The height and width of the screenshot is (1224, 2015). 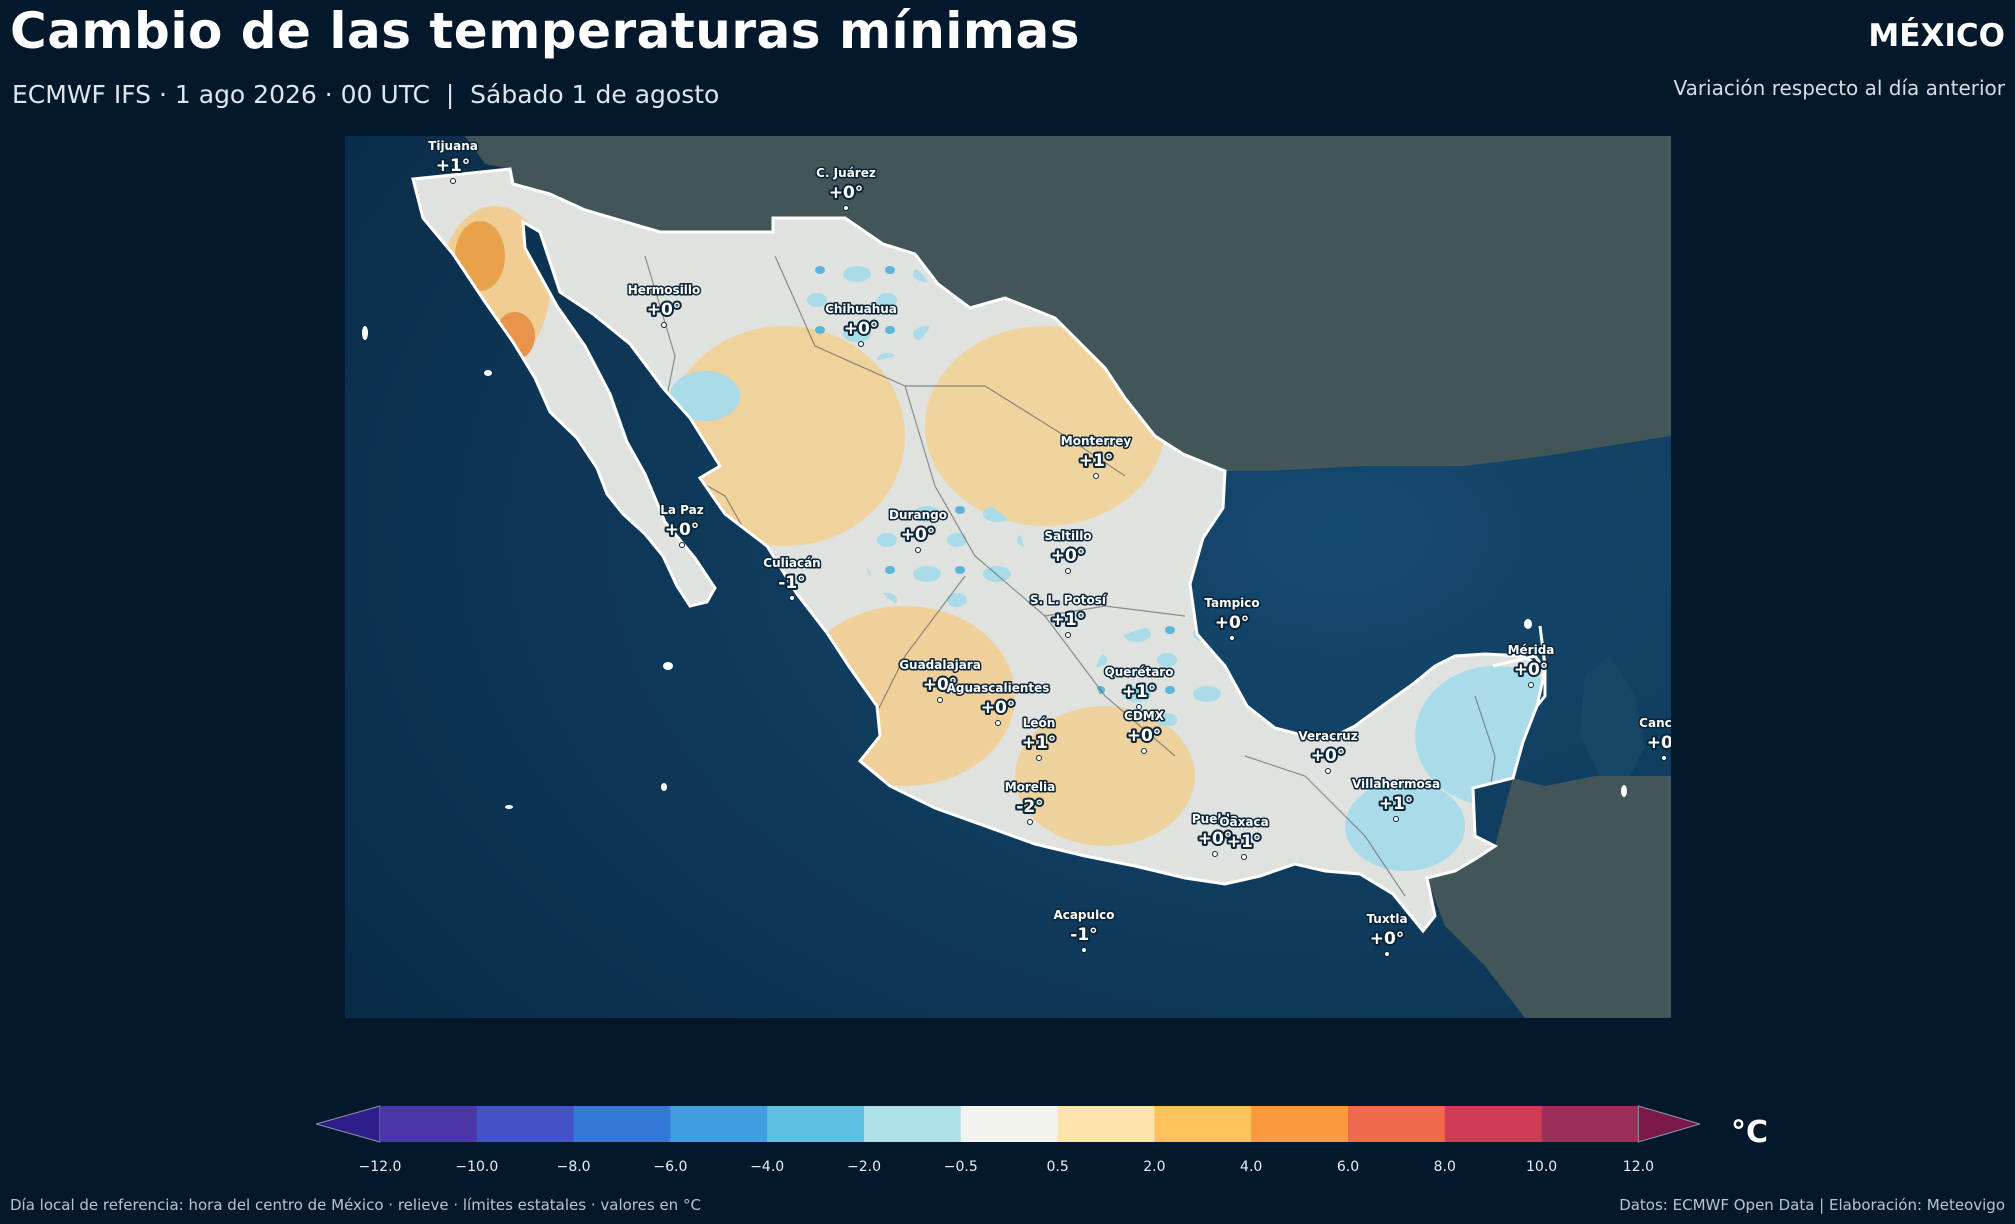 I want to click on colorbar-tick-label: −6.0, so click(x=670, y=1167).